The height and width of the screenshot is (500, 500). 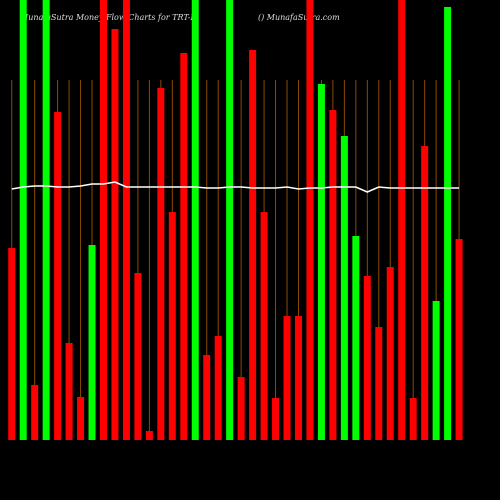 I want to click on money-flow-line, so click(x=235, y=187).